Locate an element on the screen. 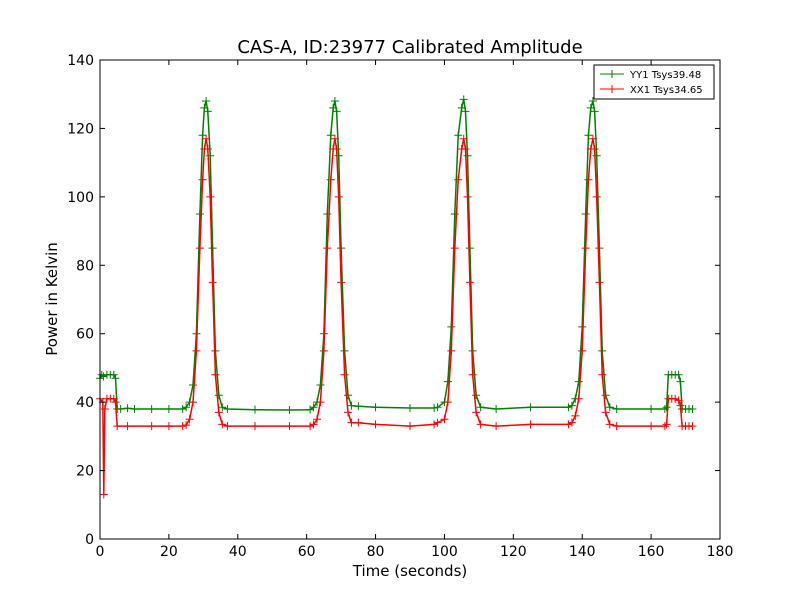 The height and width of the screenshot is (600, 800). y-axis-label: Power in Kelvin is located at coordinates (52, 299).